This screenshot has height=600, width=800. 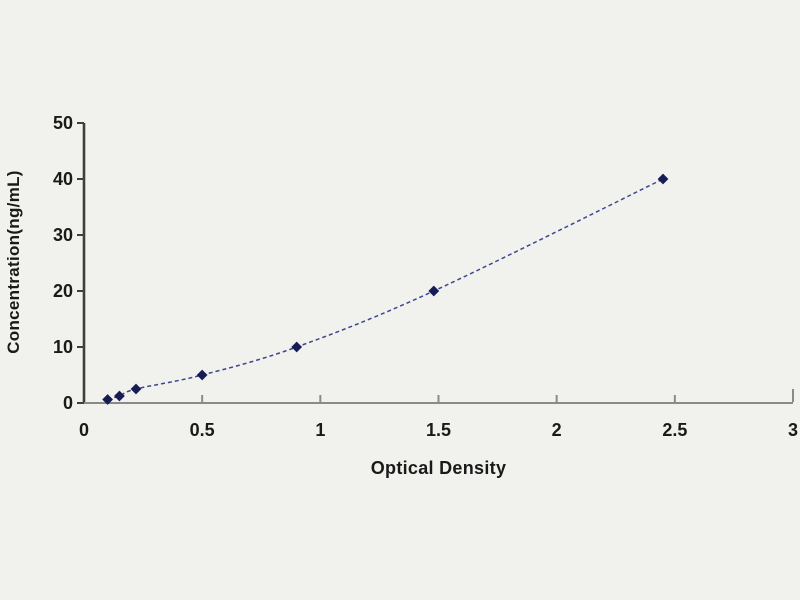 I want to click on y-tick-label: 30, so click(x=63, y=235).